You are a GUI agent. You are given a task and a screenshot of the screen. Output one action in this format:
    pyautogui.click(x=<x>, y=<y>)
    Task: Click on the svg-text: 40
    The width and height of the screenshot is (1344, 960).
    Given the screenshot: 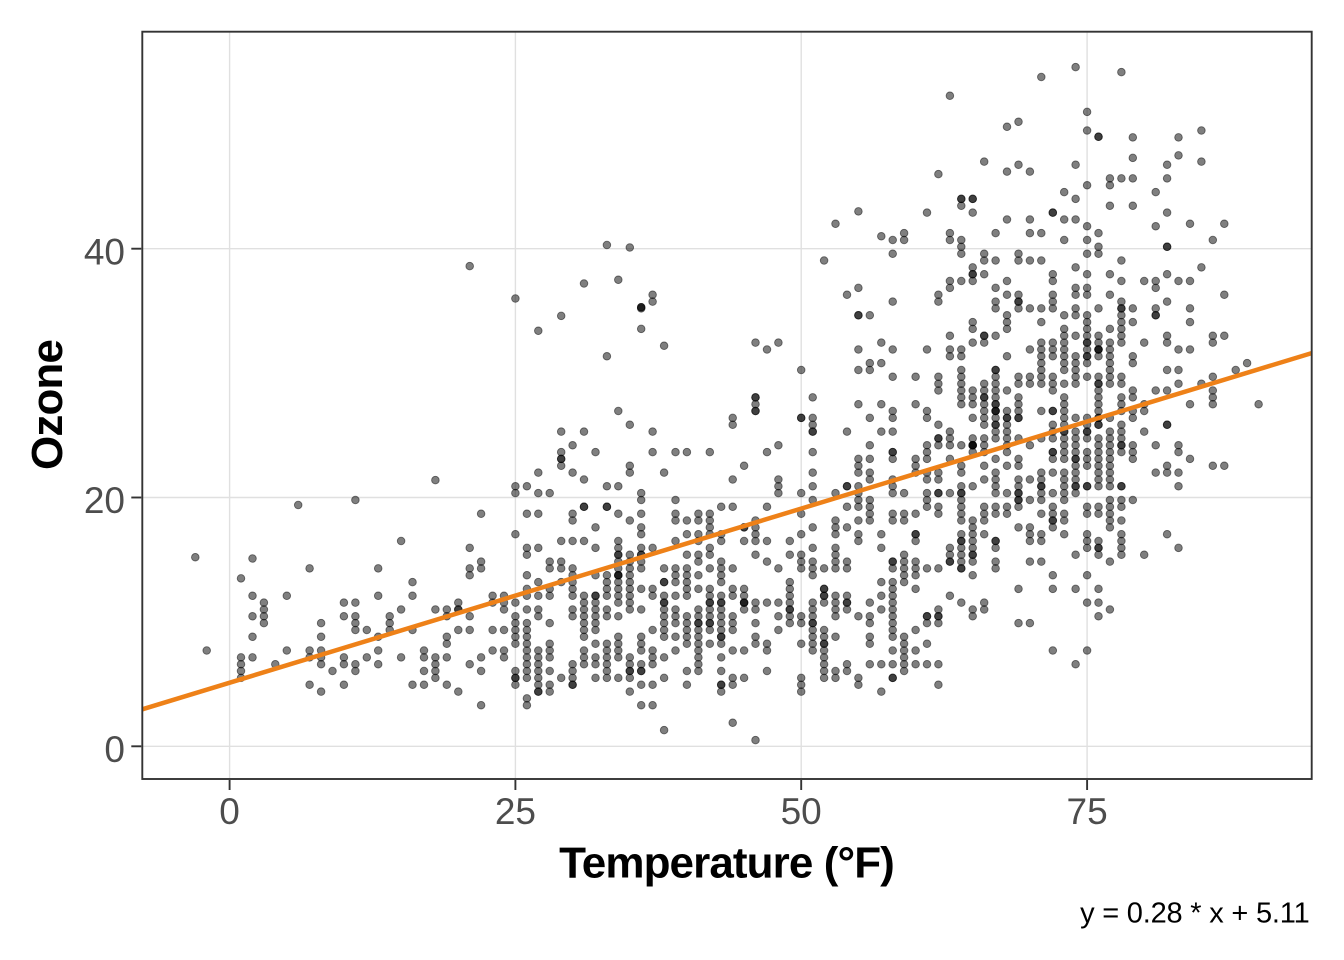 What is the action you would take?
    pyautogui.click(x=104, y=251)
    